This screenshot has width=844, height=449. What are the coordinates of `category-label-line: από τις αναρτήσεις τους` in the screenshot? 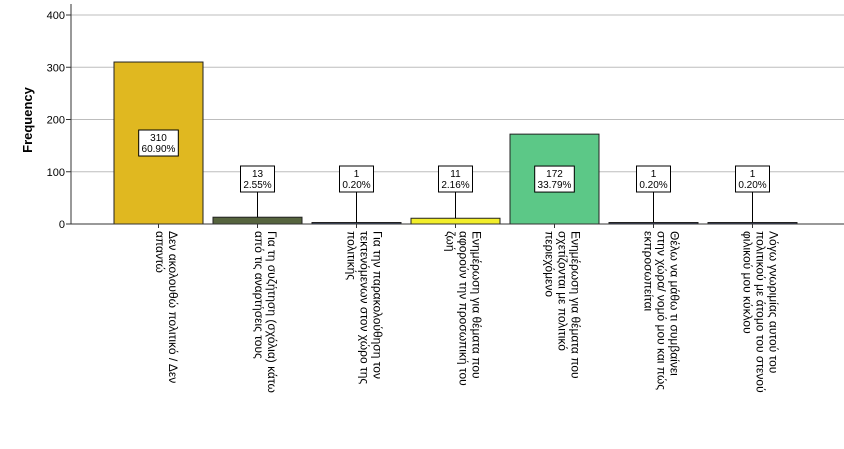 It's located at (259, 295).